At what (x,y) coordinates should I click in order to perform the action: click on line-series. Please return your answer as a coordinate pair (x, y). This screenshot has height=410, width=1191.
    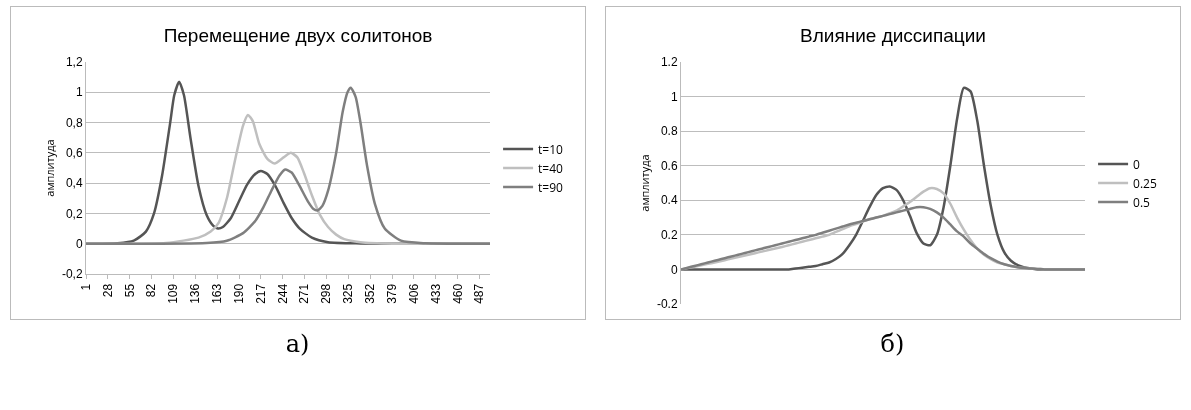
    Looking at the image, I should click on (883, 238).